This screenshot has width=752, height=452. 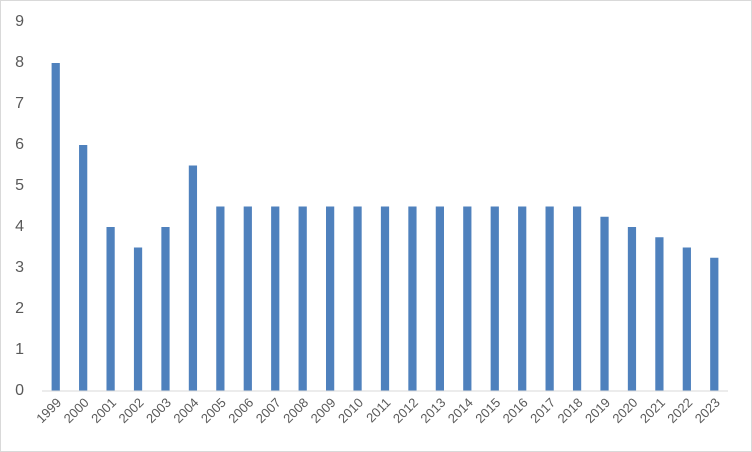 What do you see at coordinates (19, 21) in the screenshot?
I see `y-tick-label: 9` at bounding box center [19, 21].